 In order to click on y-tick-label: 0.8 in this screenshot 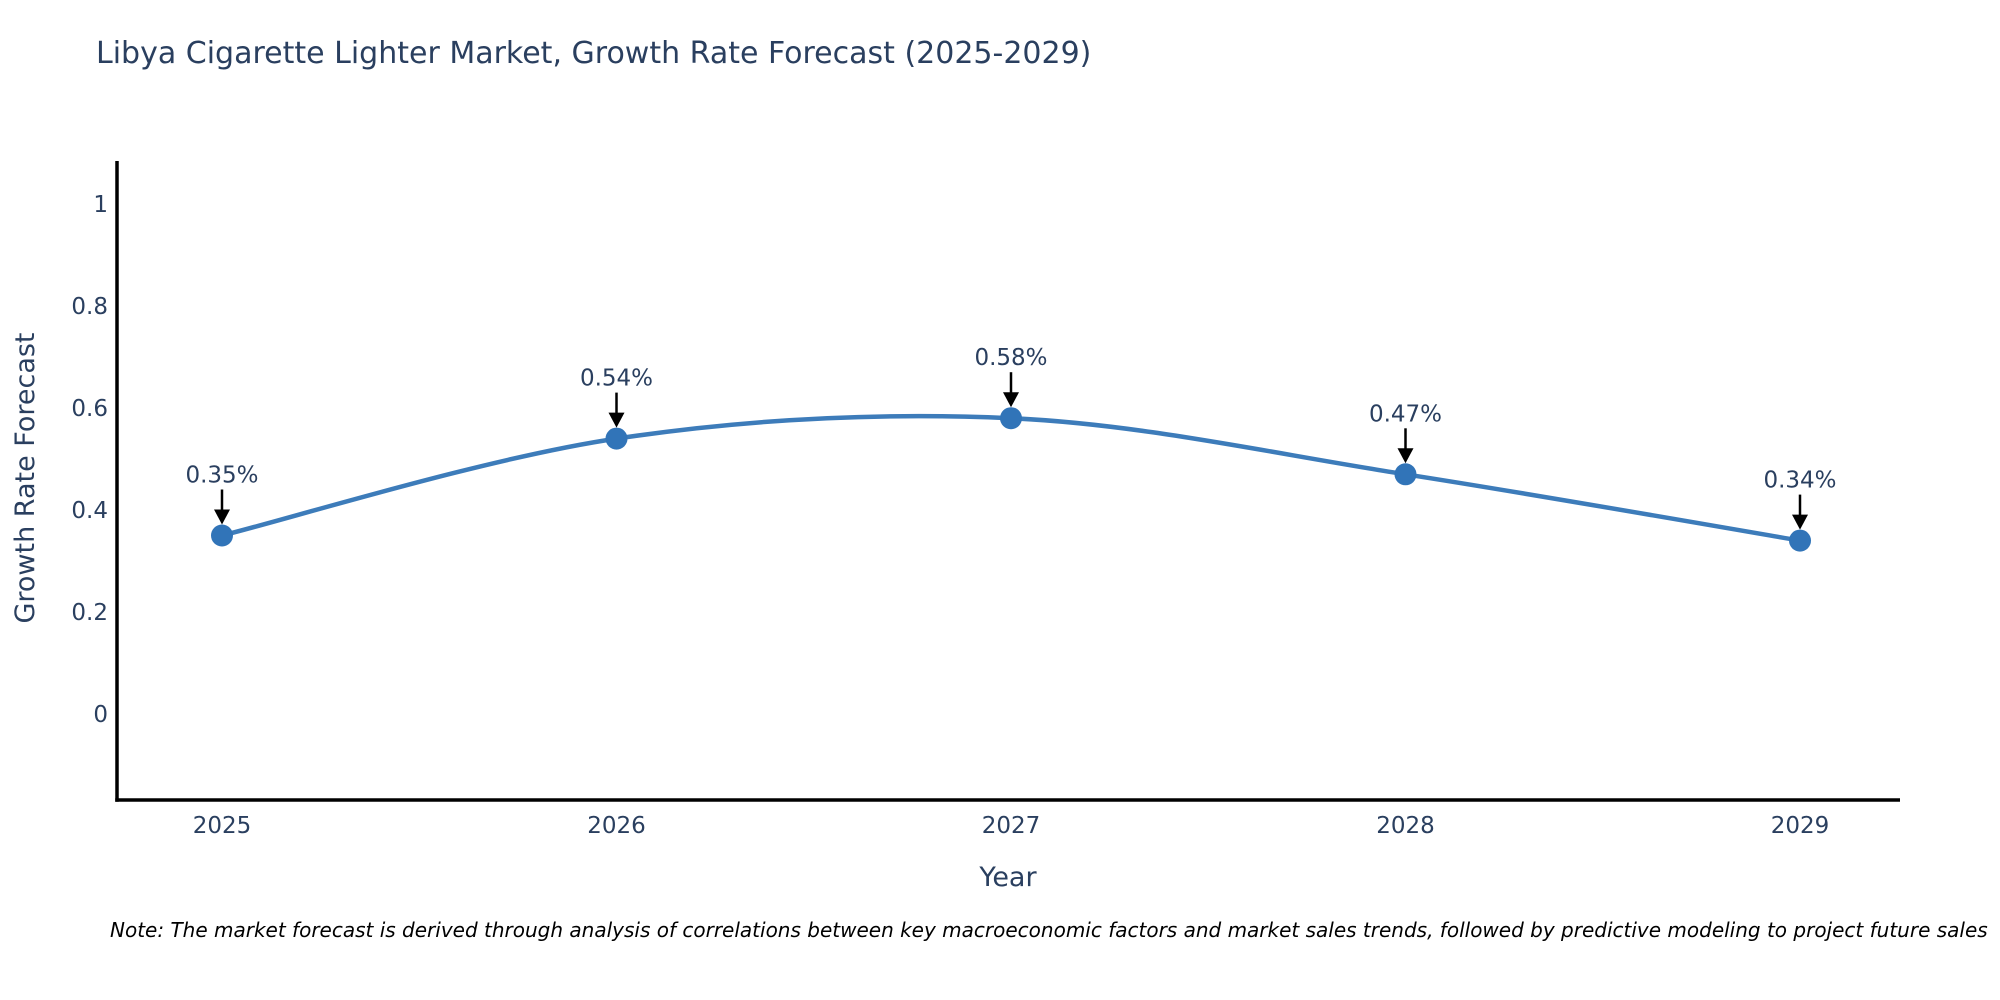, I will do `click(89, 307)`.